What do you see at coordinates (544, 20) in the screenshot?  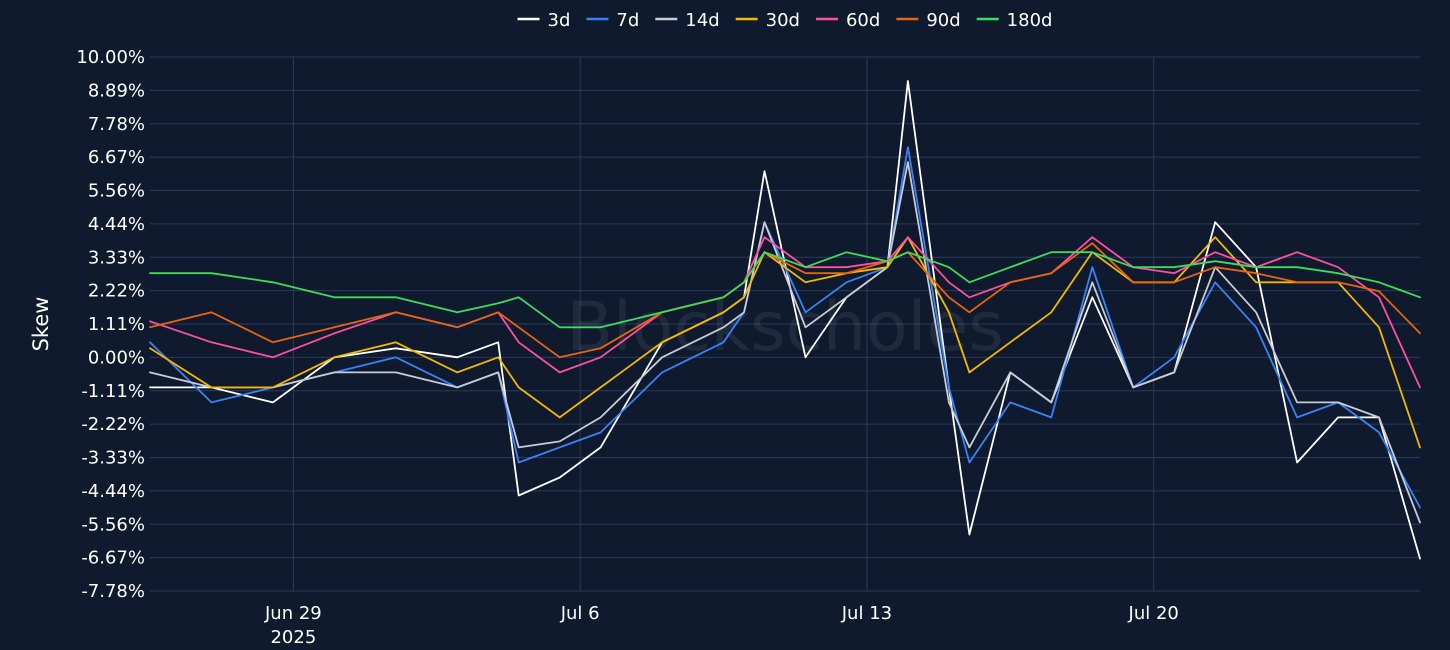 I see `legend-item-3d: 3d` at bounding box center [544, 20].